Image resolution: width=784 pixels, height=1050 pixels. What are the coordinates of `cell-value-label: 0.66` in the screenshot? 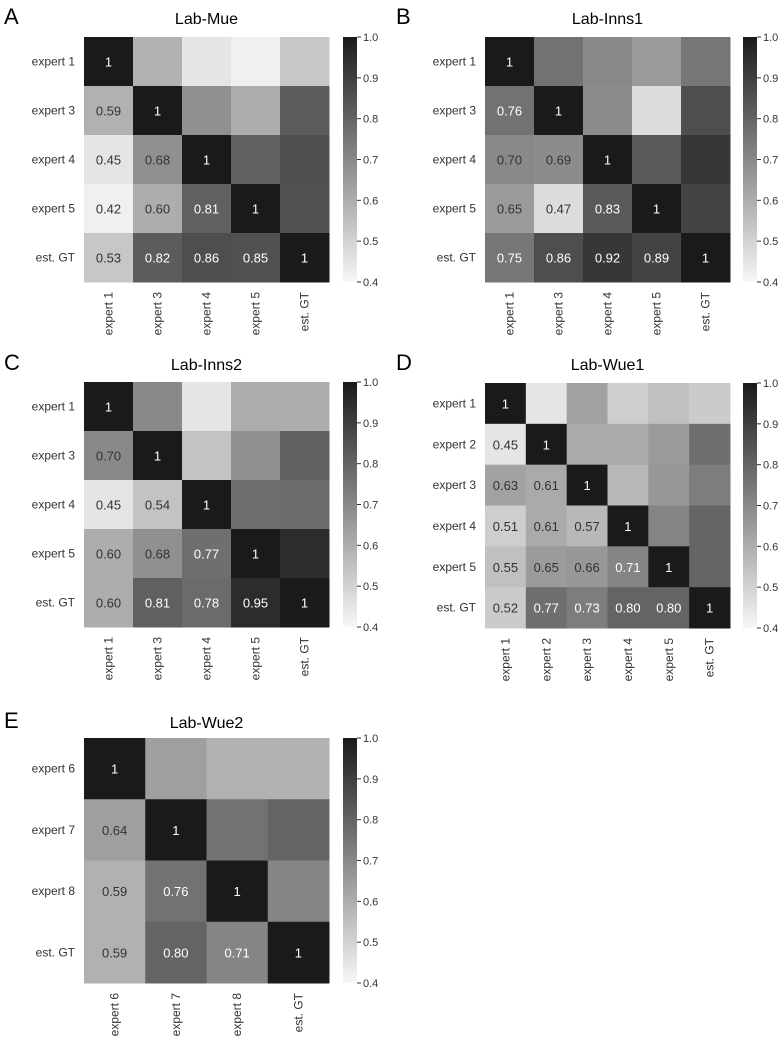 It's located at (586, 567).